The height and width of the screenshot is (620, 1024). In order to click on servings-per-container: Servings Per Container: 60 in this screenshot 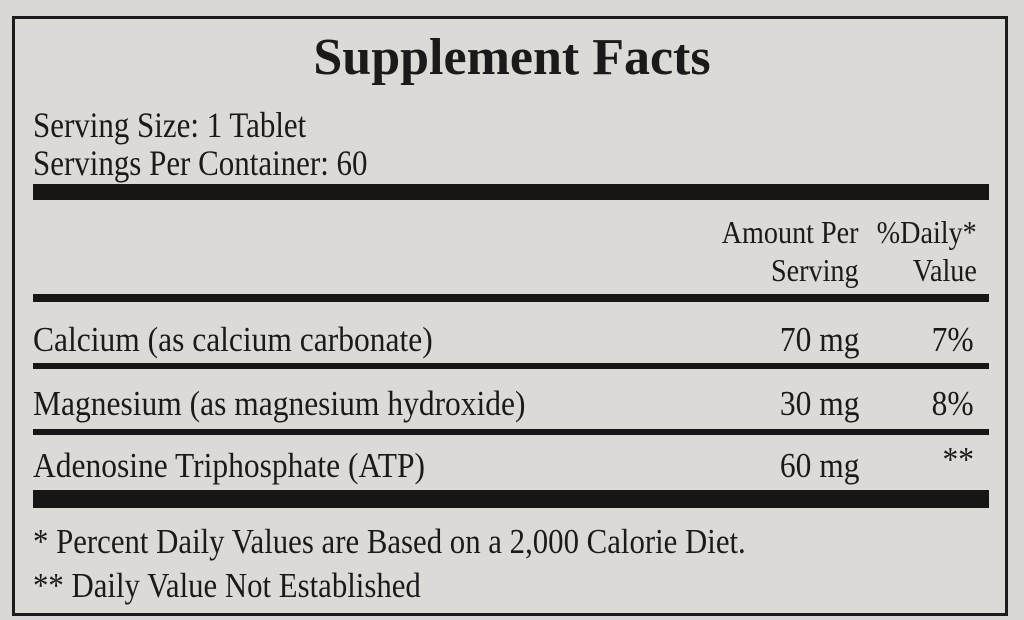, I will do `click(200, 163)`.